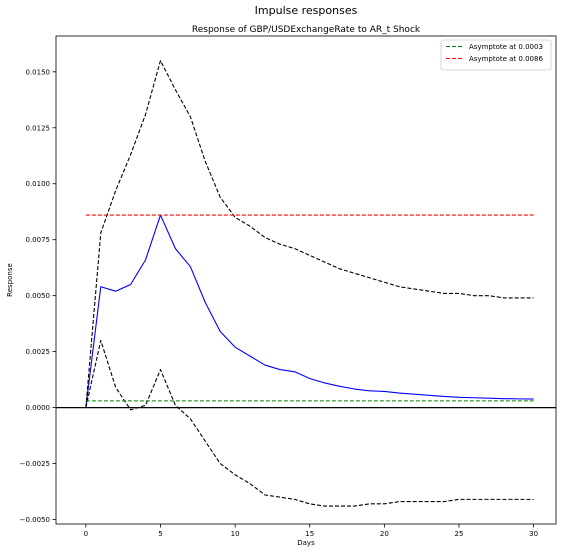 The height and width of the screenshot is (558, 562). I want to click on y-tick-label: 0.0025, so click(38, 352).